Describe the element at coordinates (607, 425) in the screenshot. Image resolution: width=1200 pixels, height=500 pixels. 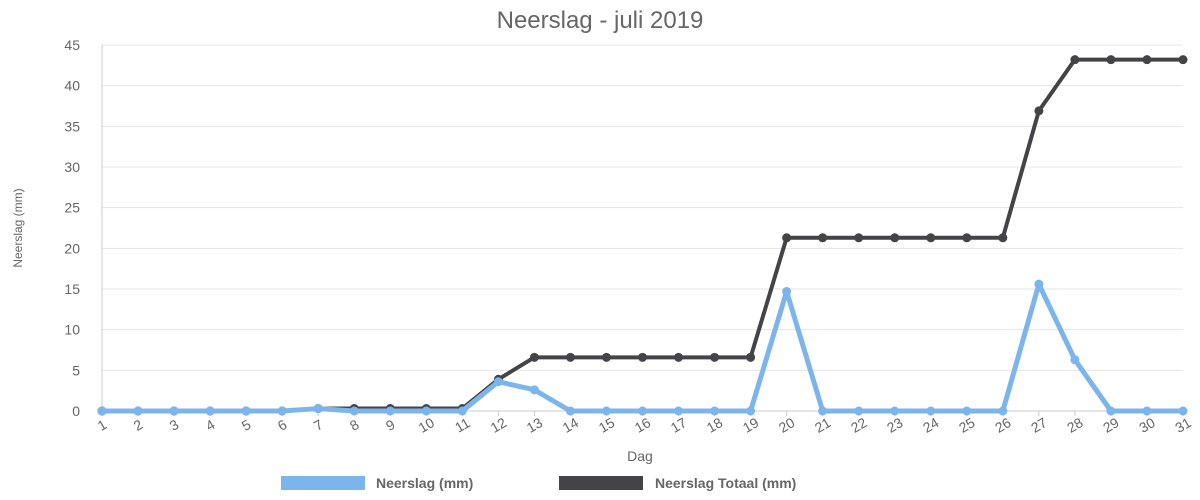
I see `x-tick-label: 15` at that location.